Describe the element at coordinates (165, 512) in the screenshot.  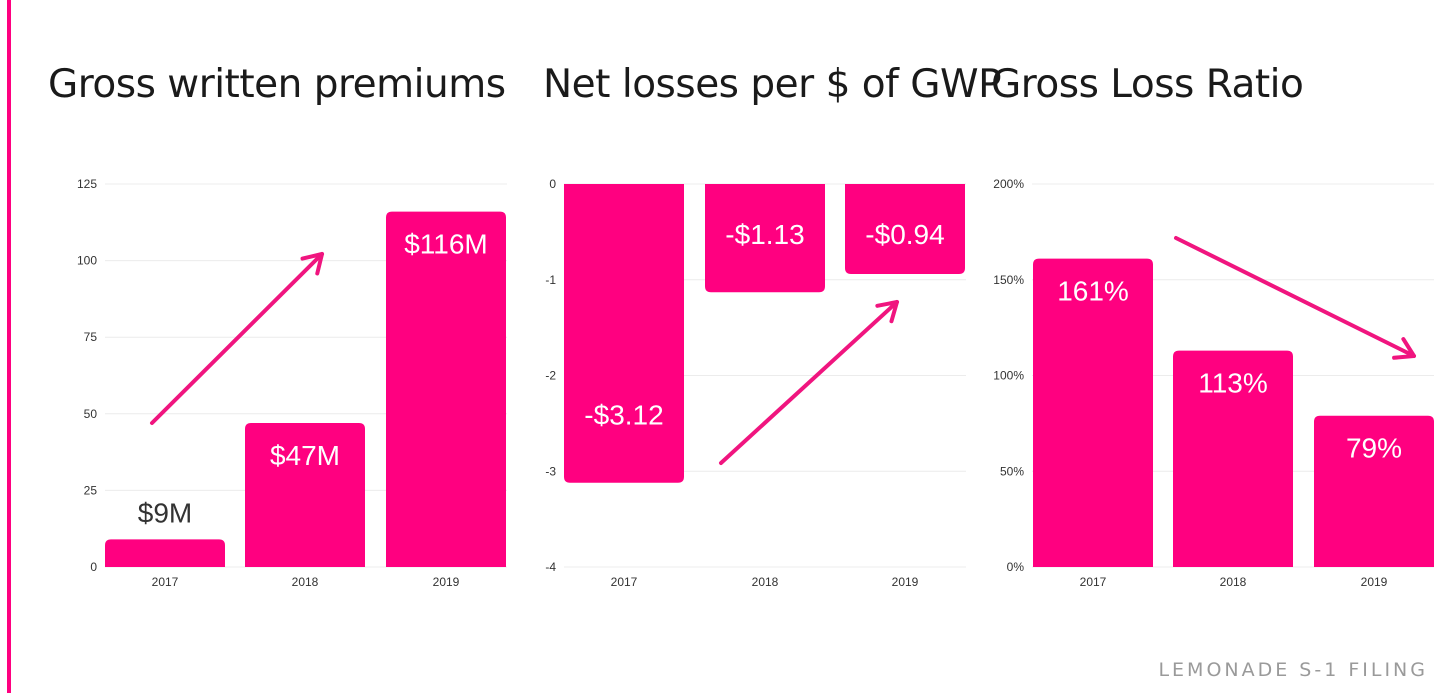
I see `data-label: $9M` at that location.